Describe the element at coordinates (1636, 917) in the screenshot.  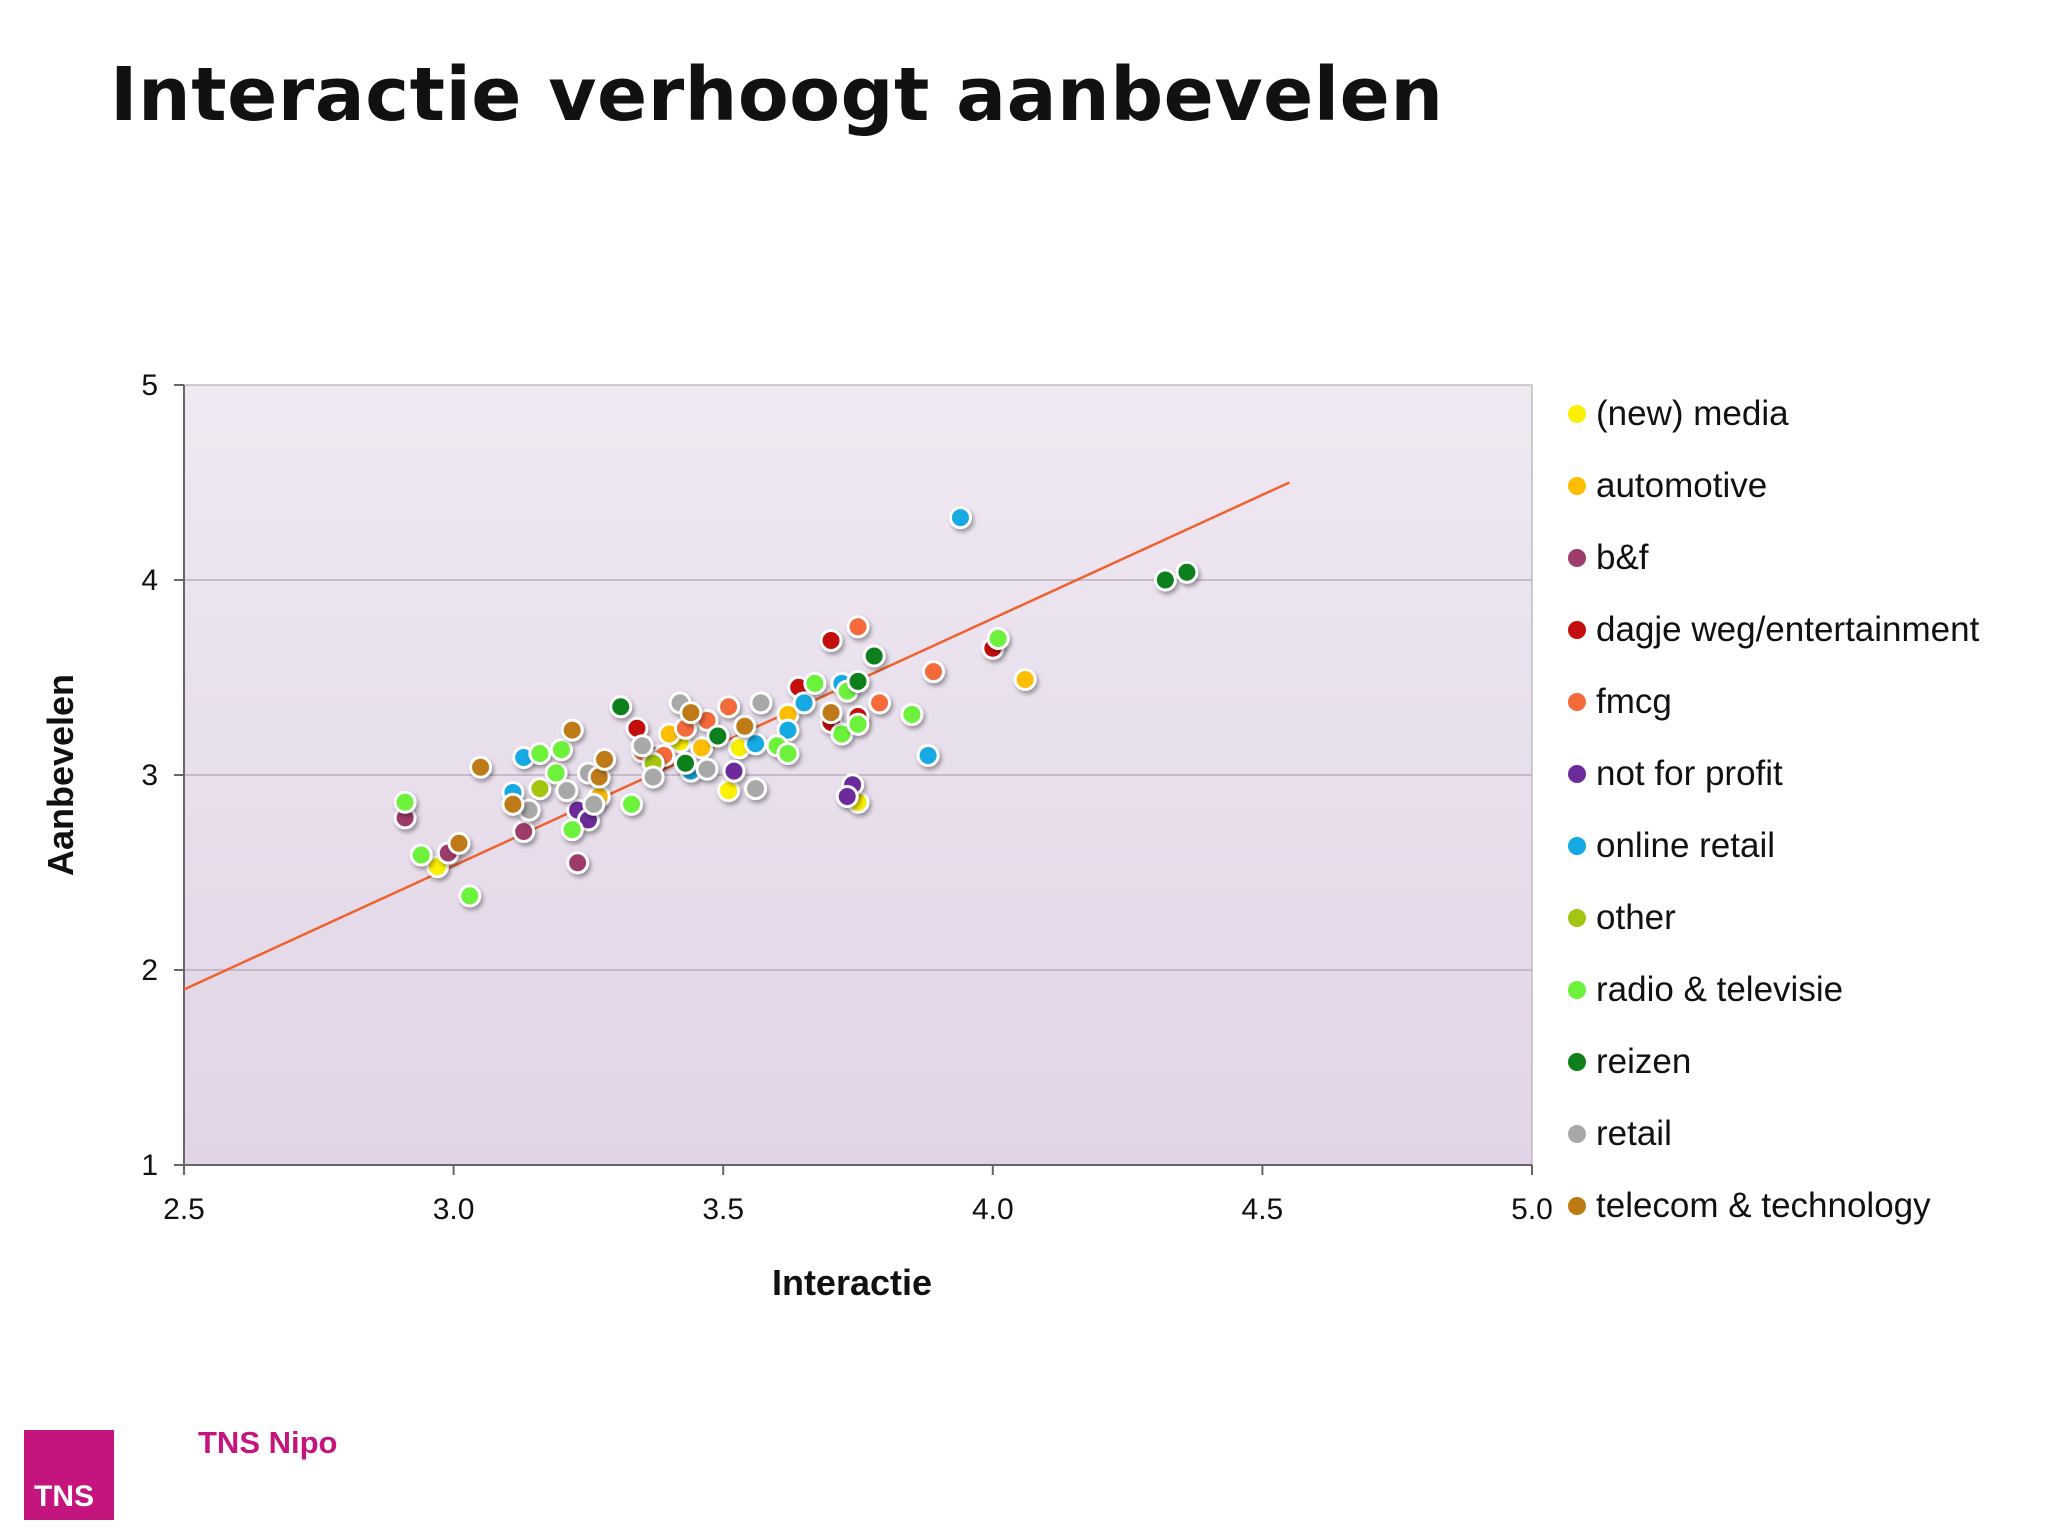
I see `legend-label: other` at that location.